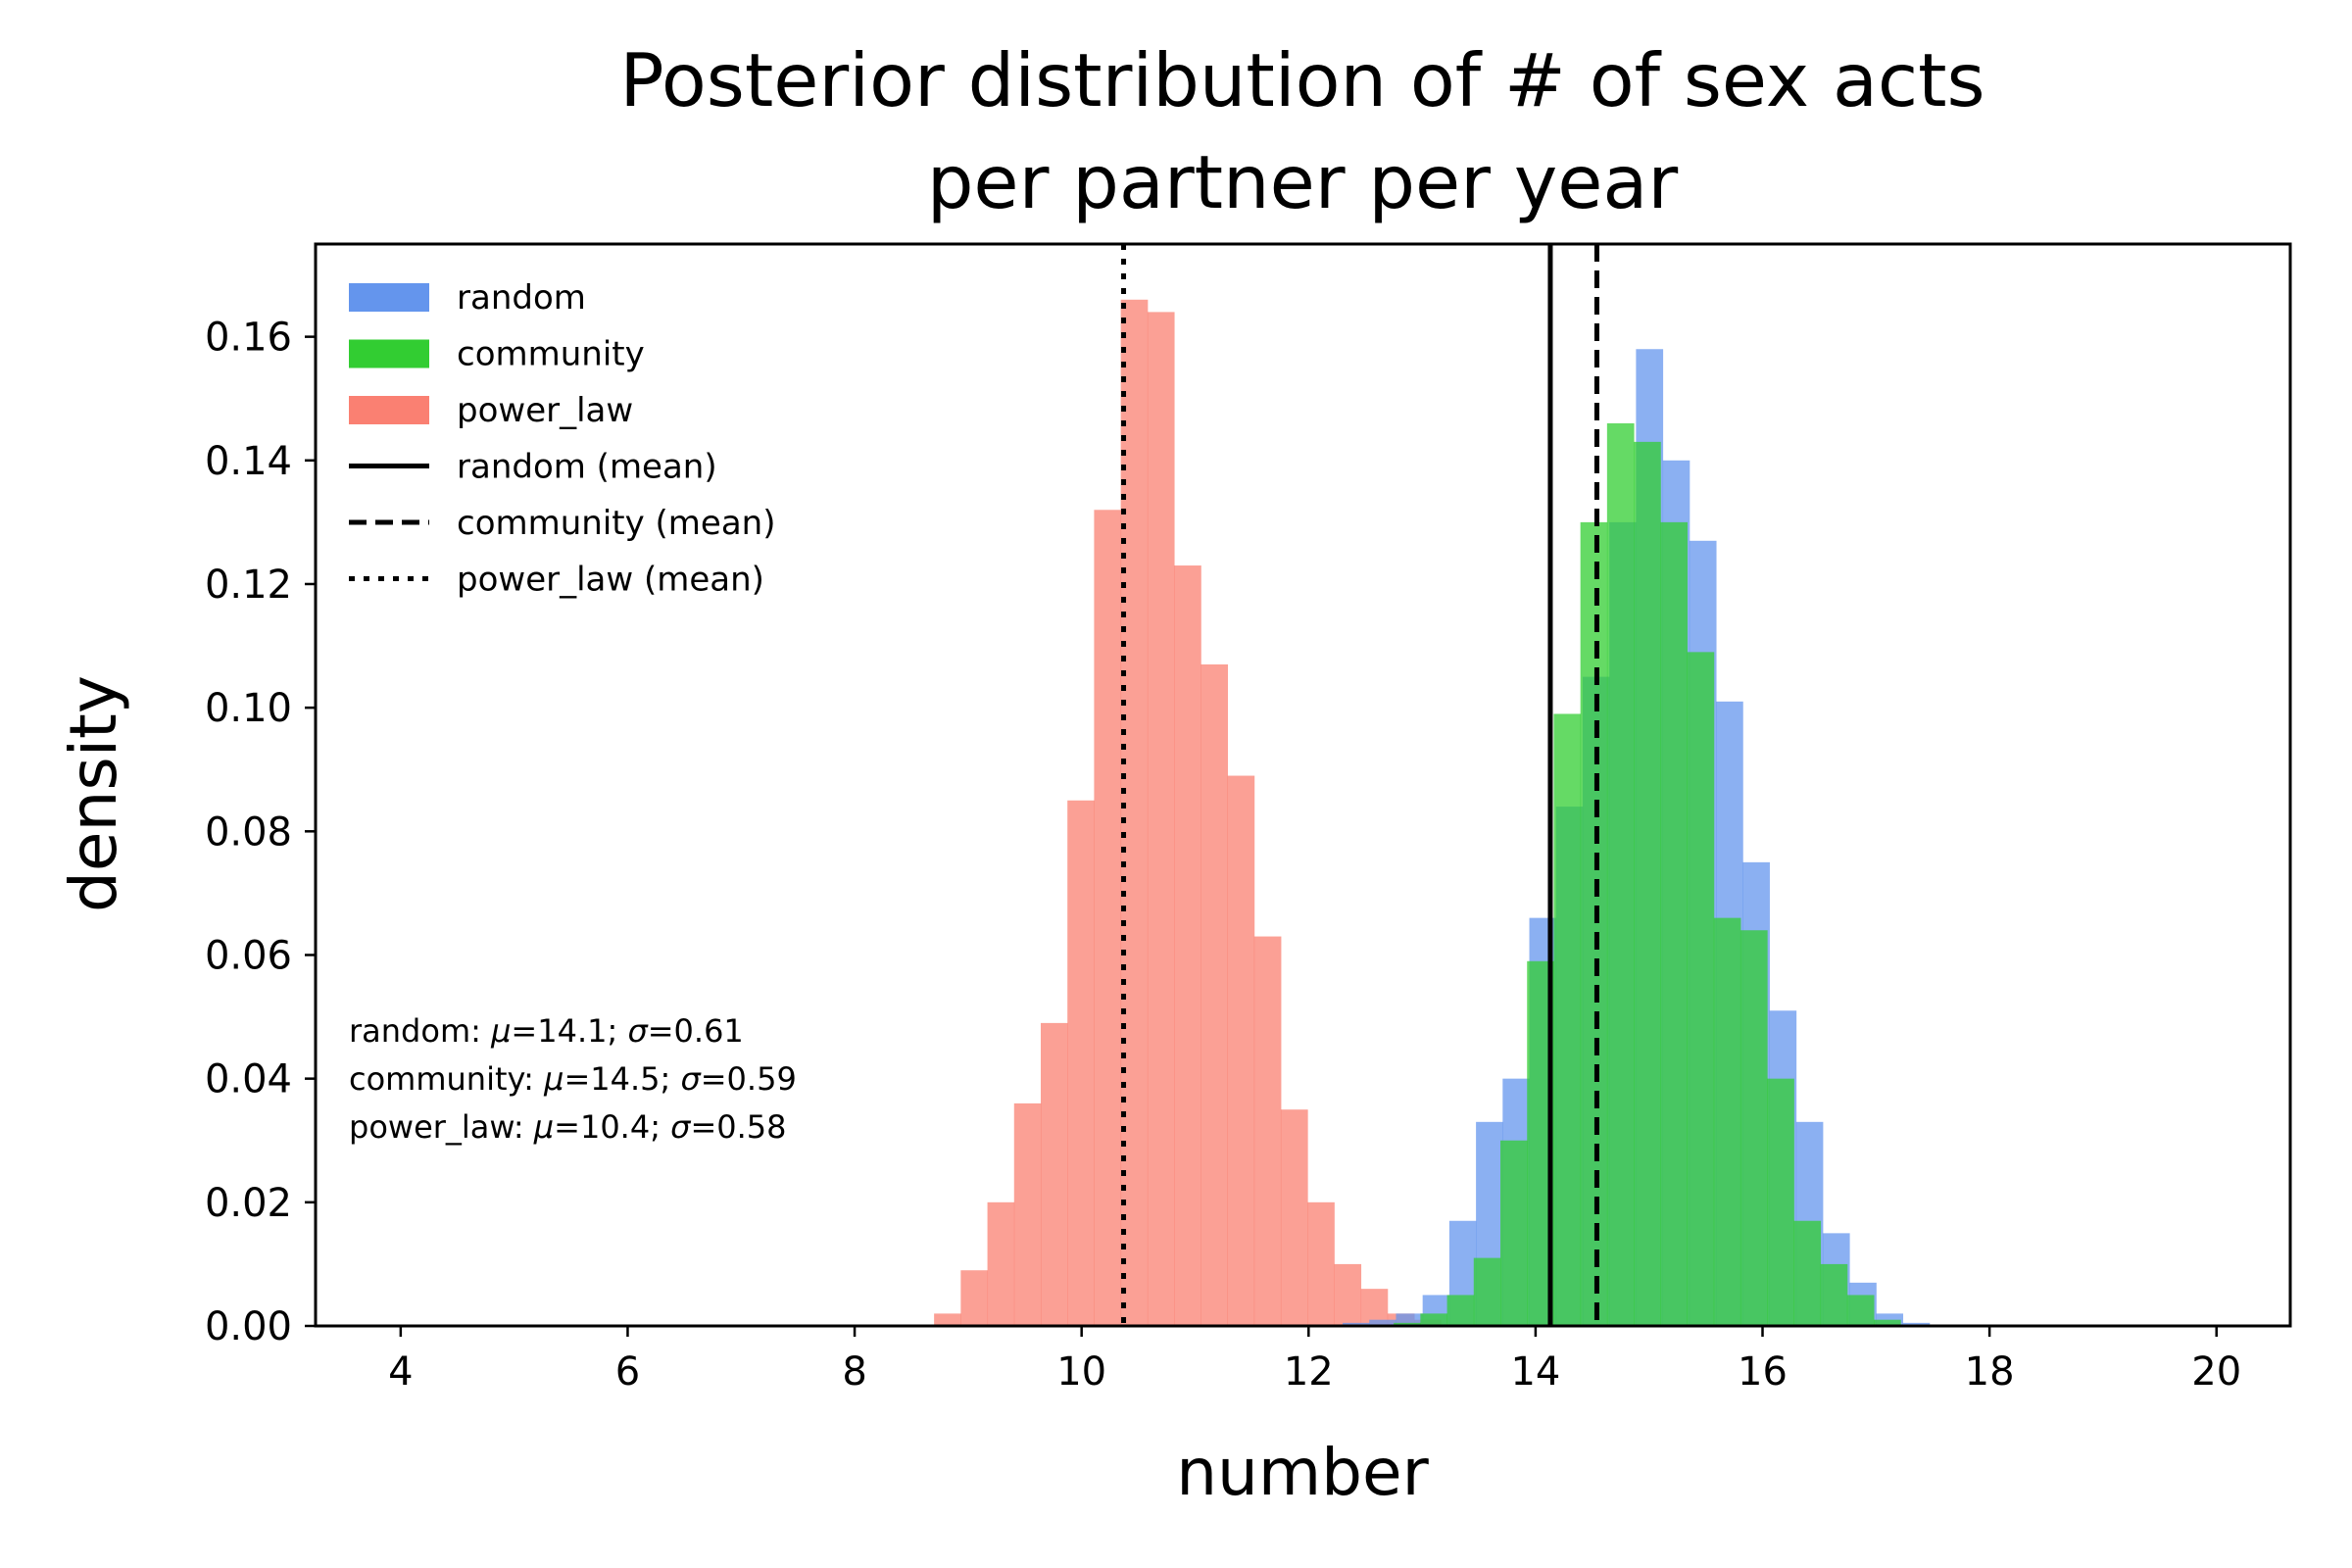 The width and height of the screenshot is (2352, 1568). I want to click on y-tick-label: 0.08, so click(248, 832).